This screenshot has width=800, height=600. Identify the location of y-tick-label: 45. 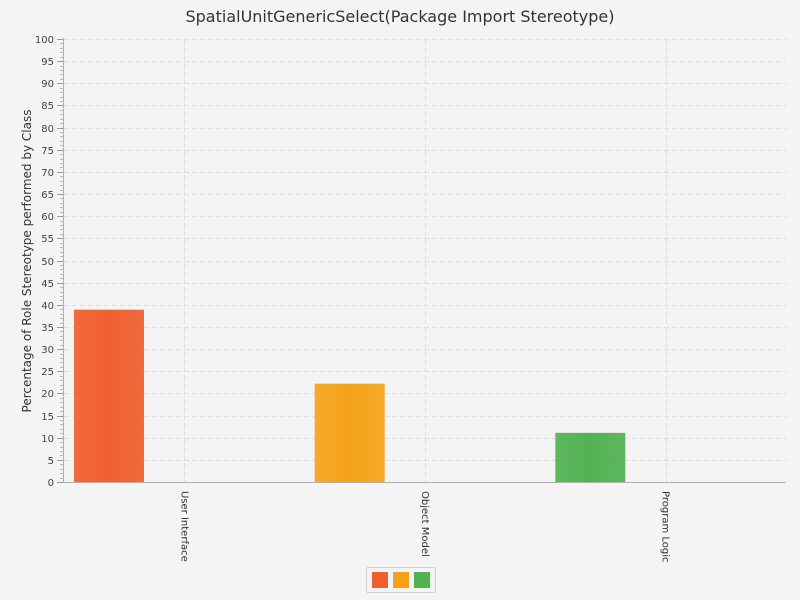
(47, 284).